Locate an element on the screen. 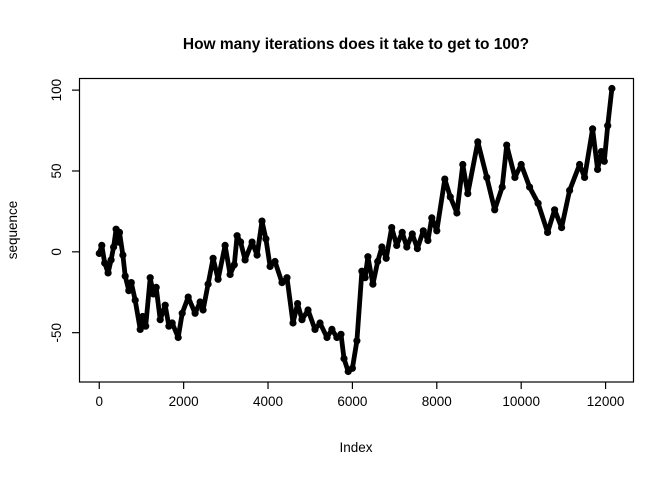  y-tick-label: 50 is located at coordinates (56, 170).